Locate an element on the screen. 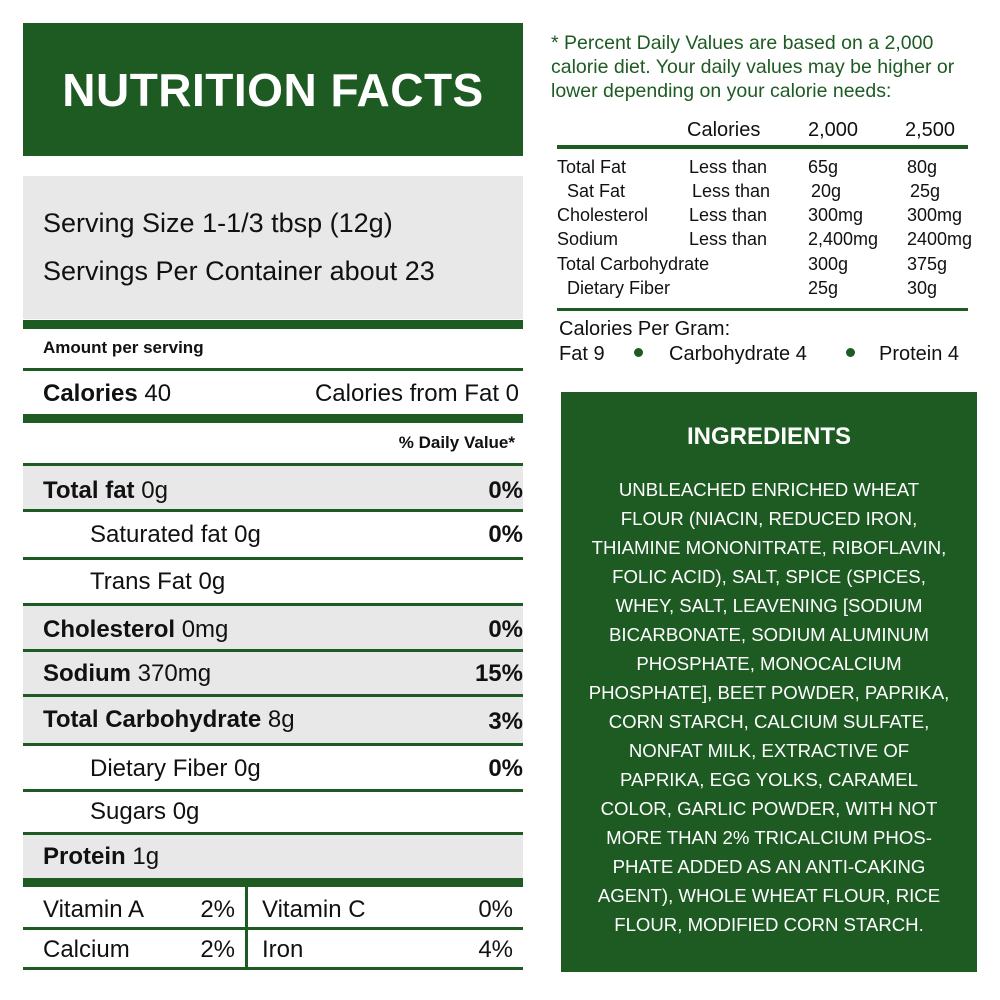 The height and width of the screenshot is (1000, 1000). iron-label: Iron is located at coordinates (283, 949).